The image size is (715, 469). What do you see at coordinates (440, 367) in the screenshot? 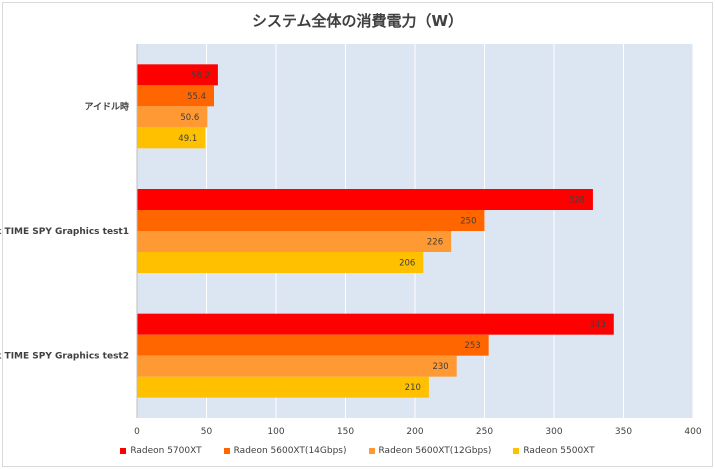
I see `data-label-2-2: 230` at bounding box center [440, 367].